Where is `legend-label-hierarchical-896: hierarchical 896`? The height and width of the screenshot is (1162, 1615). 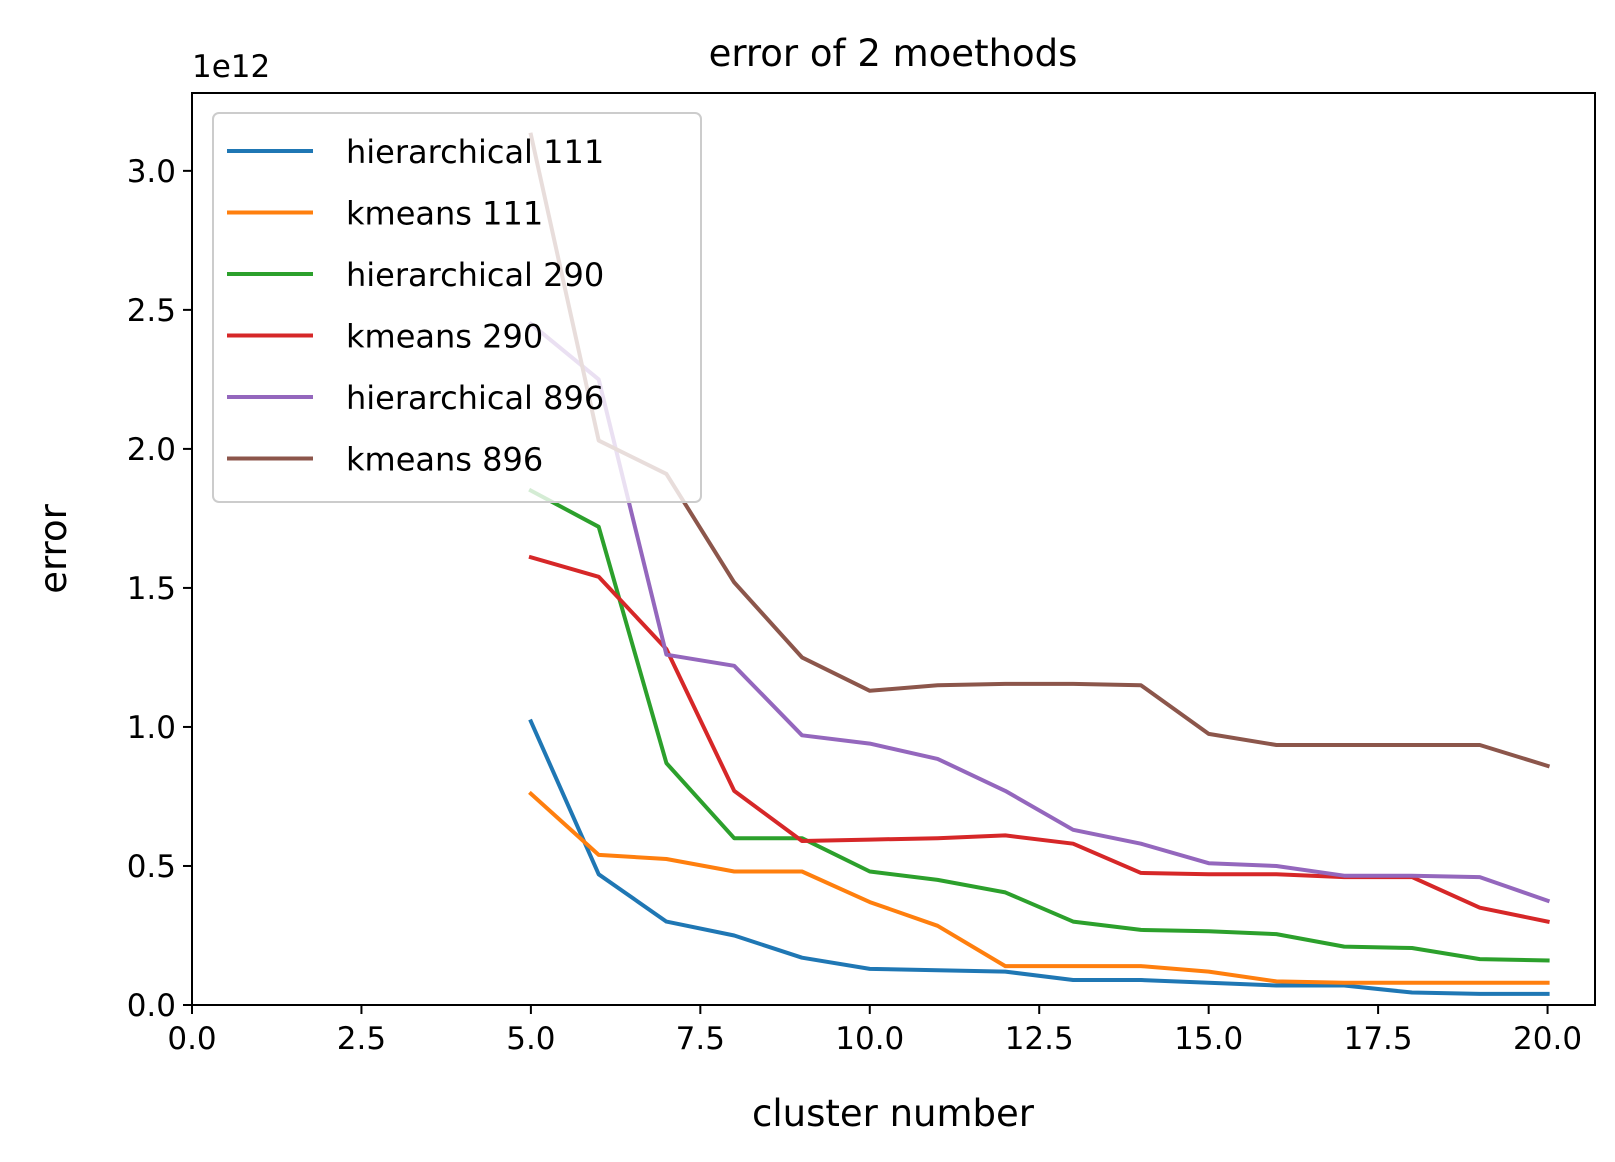 legend-label-hierarchical-896: hierarchical 896 is located at coordinates (475, 398).